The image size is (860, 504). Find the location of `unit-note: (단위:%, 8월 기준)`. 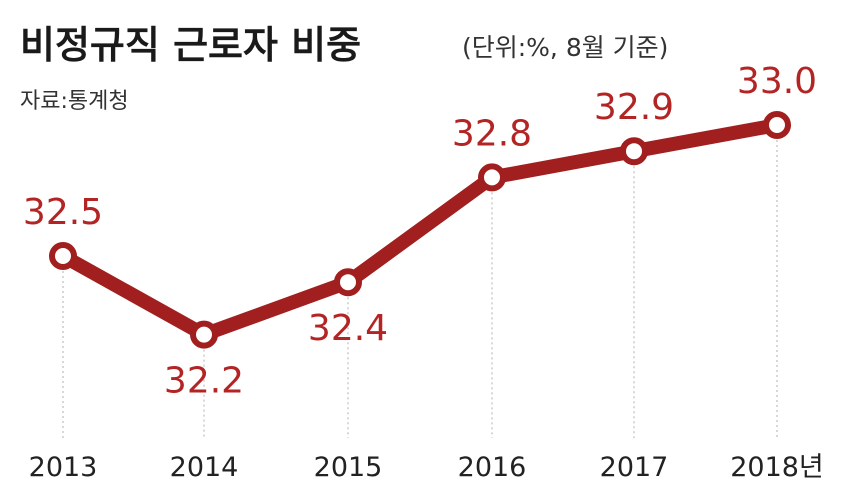

unit-note: (단위:%, 8월 기준) is located at coordinates (565, 47).